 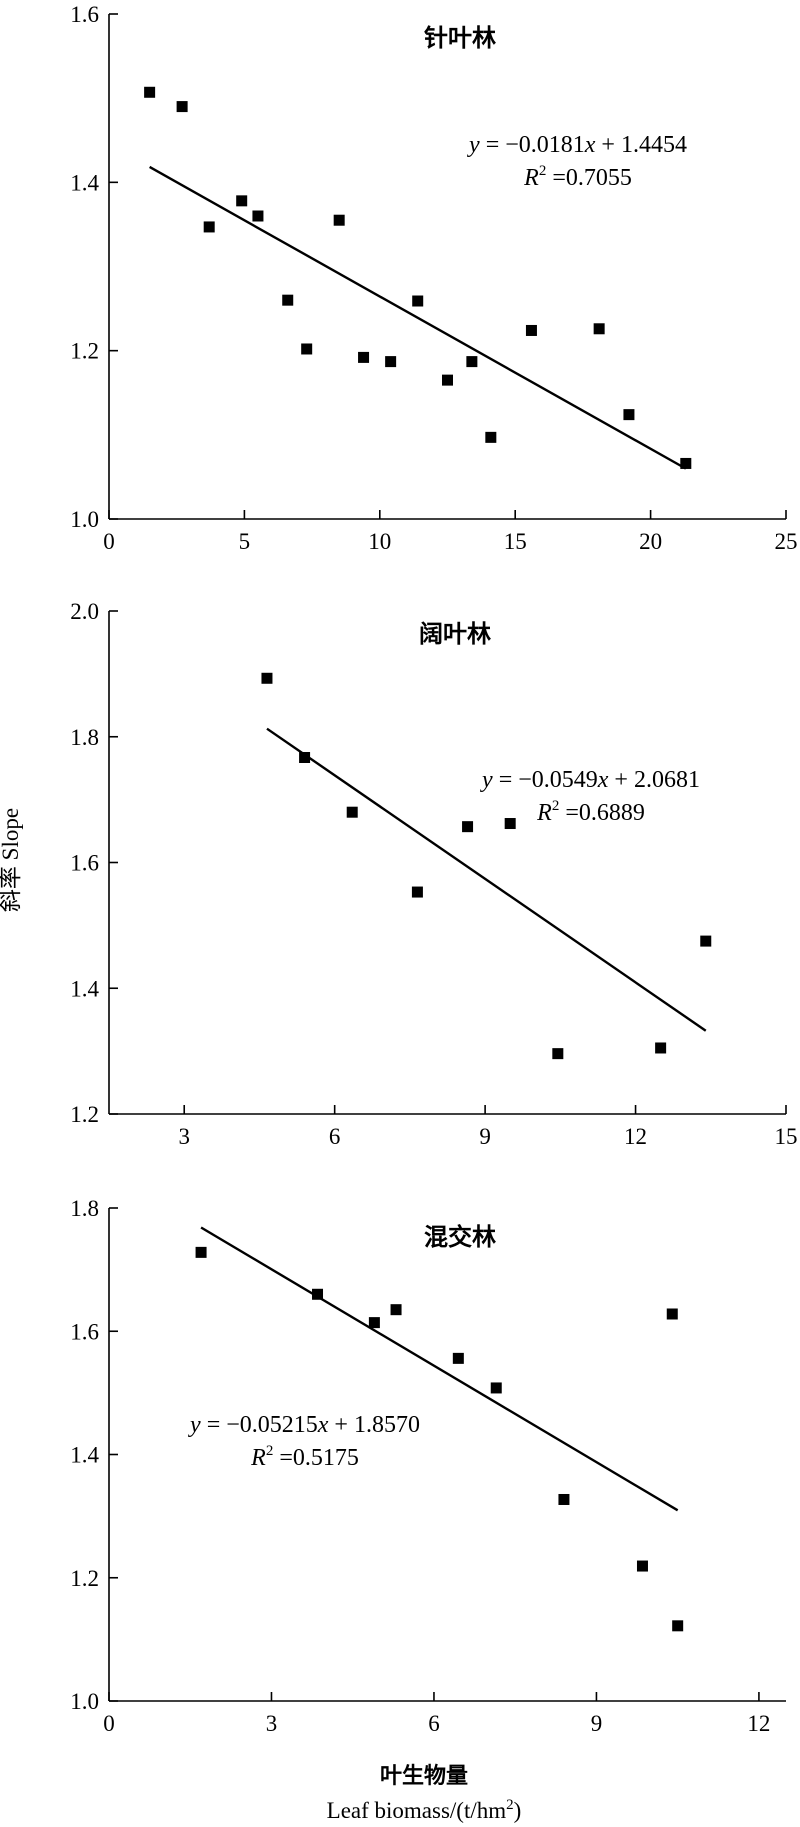 I want to click on equation-part: + 1.4454, so click(x=641, y=145).